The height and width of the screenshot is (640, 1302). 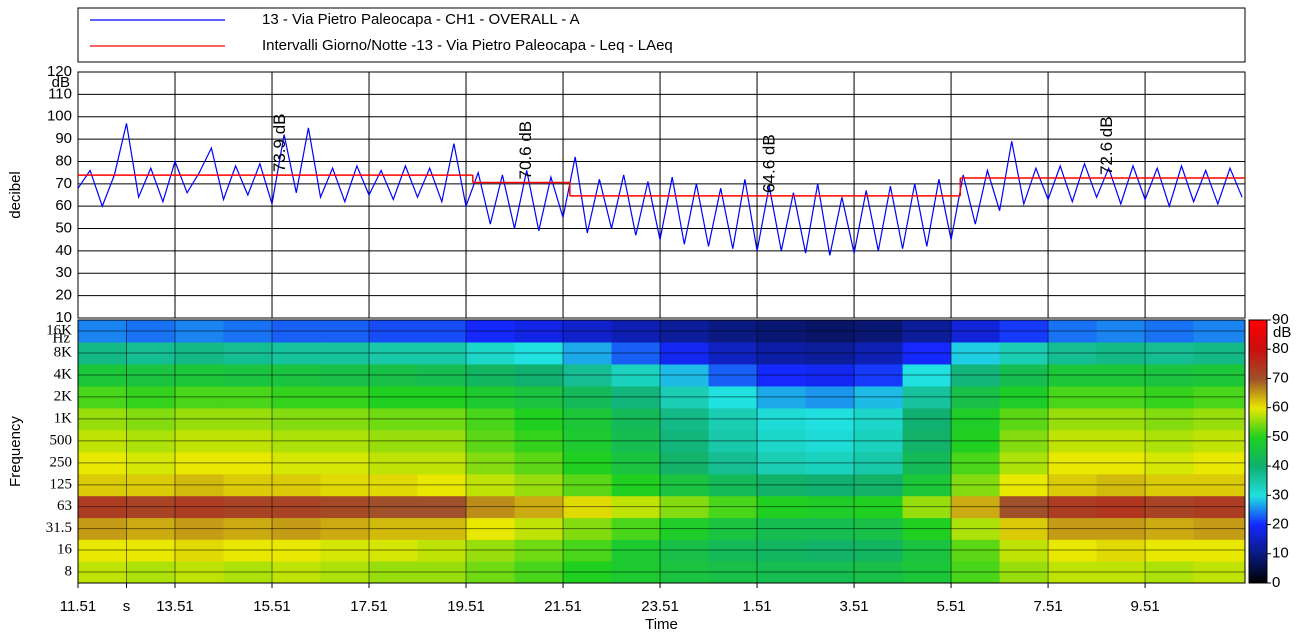 I want to click on y-tick-label: 4K, so click(x=63, y=374).